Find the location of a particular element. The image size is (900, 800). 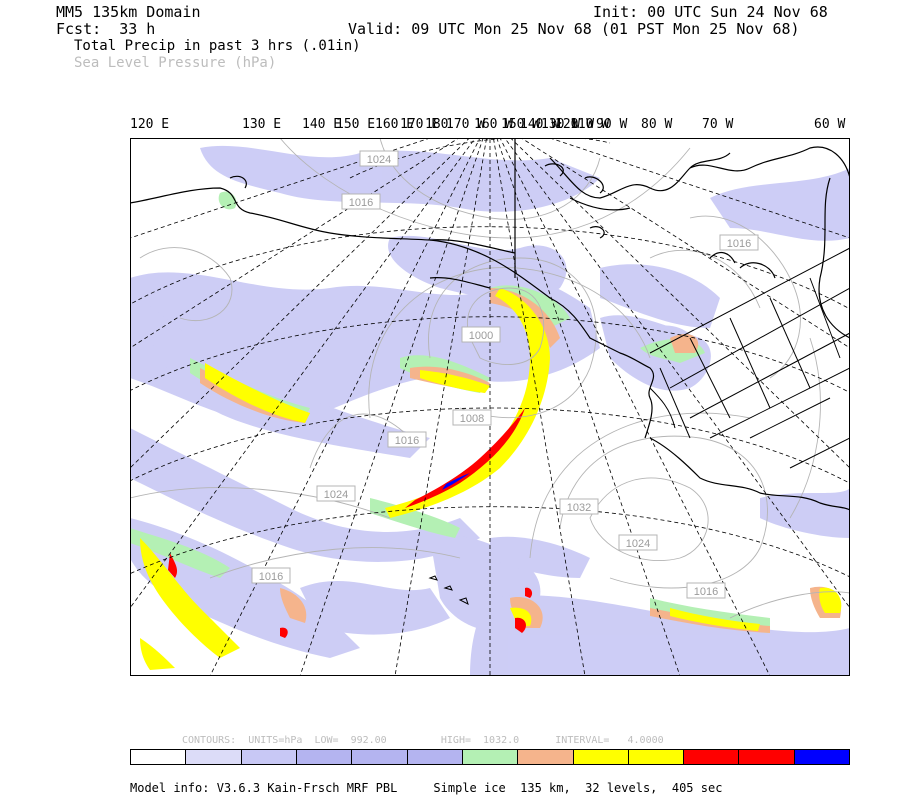

hawaii is located at coordinates (448, 590).